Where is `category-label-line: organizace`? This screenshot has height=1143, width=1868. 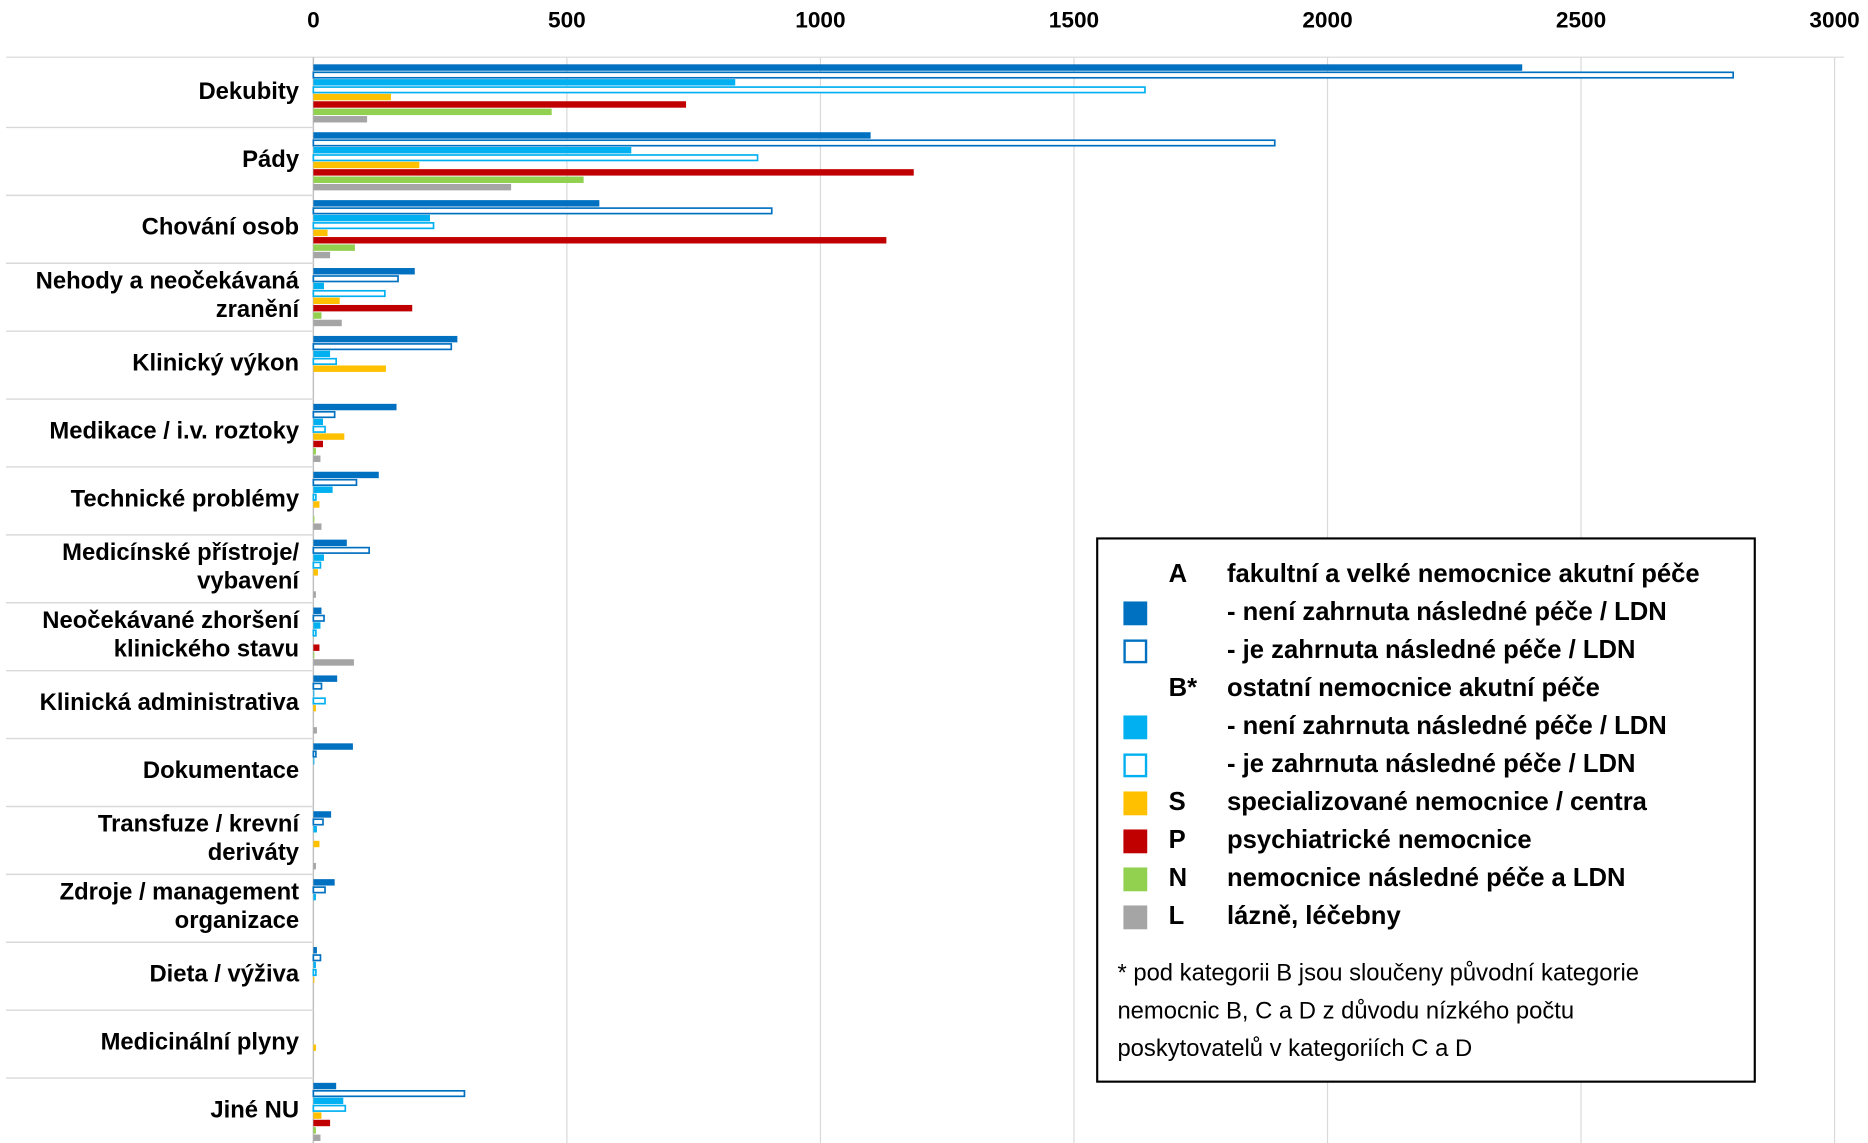 category-label-line: organizace is located at coordinates (237, 920).